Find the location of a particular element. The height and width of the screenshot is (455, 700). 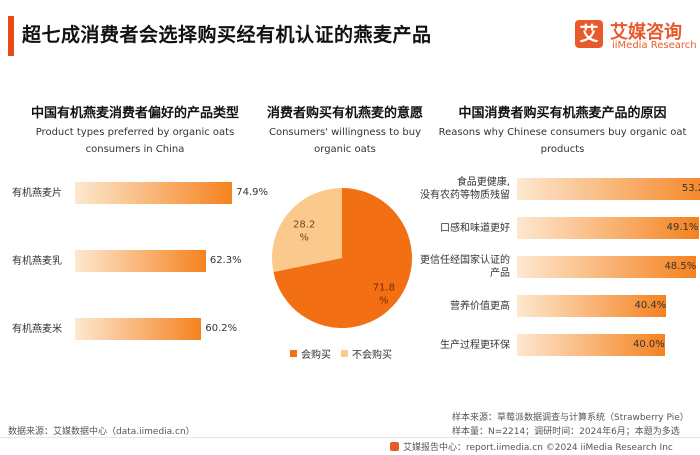

pie-slice-will-buy is located at coordinates (342, 258).